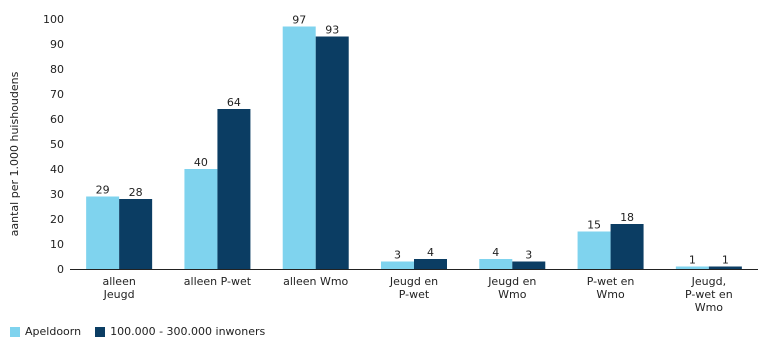 This screenshot has height=339, width=758. I want to click on legend-item-100000-300000: 100.000 - 300.000 inwoners, so click(180, 331).